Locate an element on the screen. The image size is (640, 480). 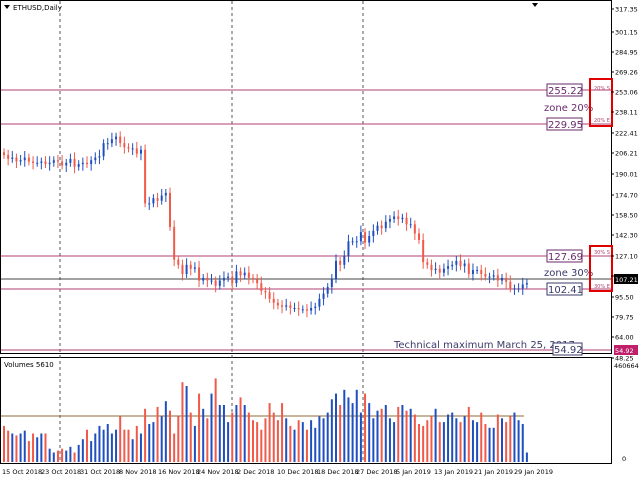
dropdown-triangle-icon is located at coordinates (7, 7).